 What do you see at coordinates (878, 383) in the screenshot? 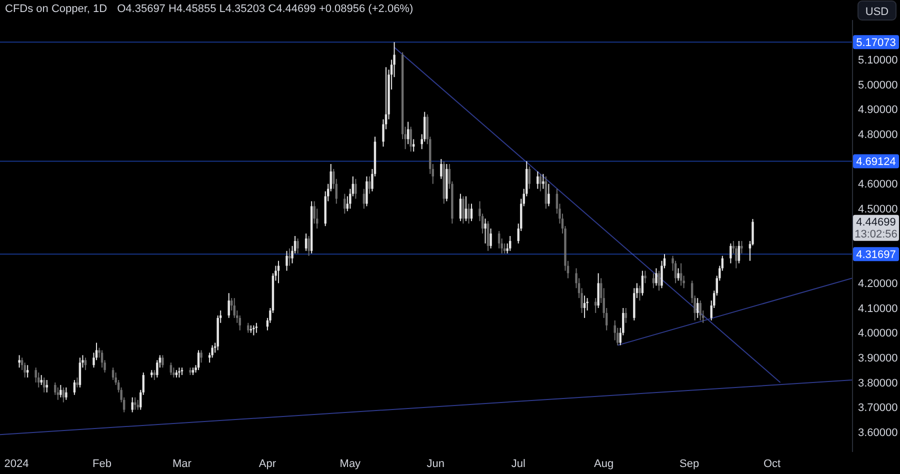
I see `y-tick-label: 3.80000` at bounding box center [878, 383].